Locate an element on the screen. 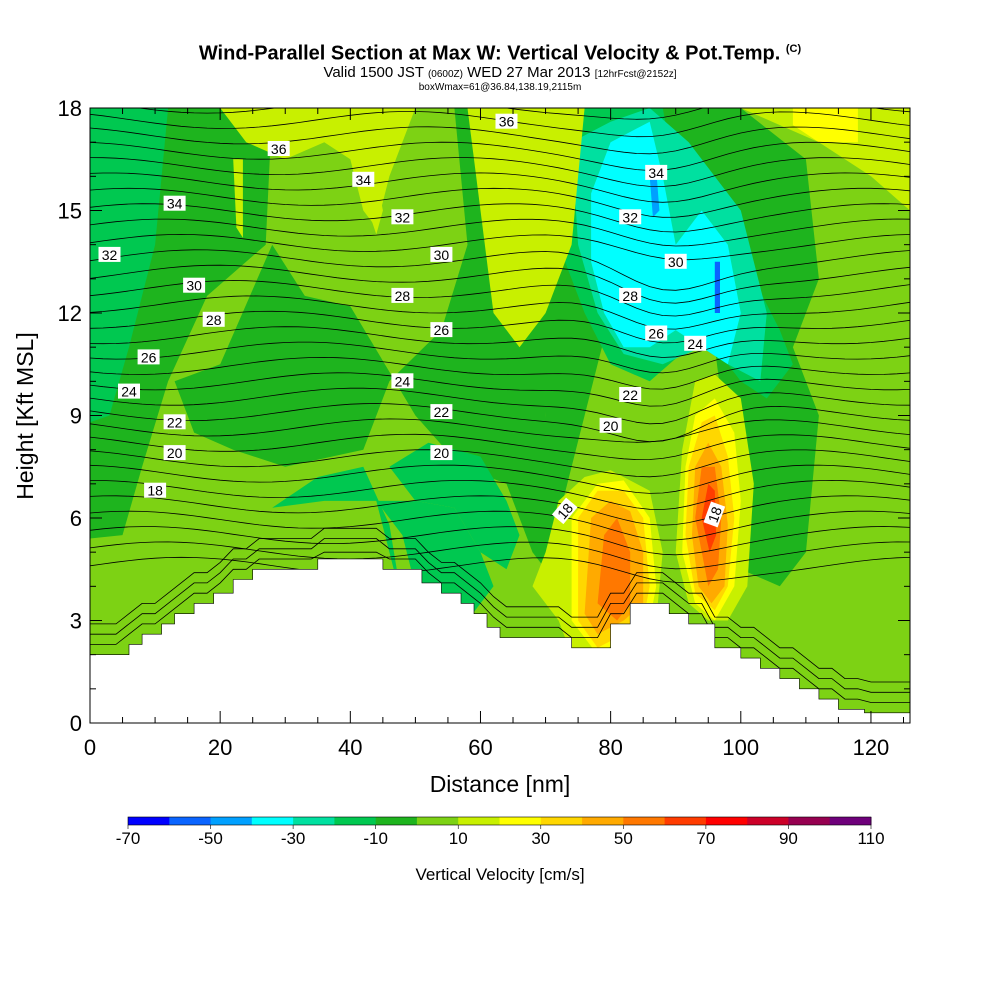 The height and width of the screenshot is (1000, 1000). colorbar: -70 -50 -30 -10 10 30 50 70 90 110 is located at coordinates (500, 832).